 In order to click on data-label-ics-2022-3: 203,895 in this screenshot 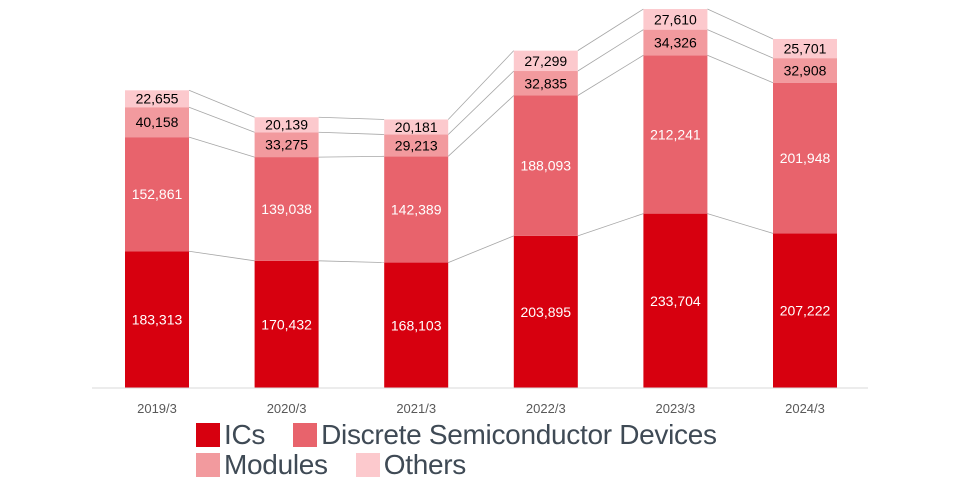, I will do `click(545, 312)`.